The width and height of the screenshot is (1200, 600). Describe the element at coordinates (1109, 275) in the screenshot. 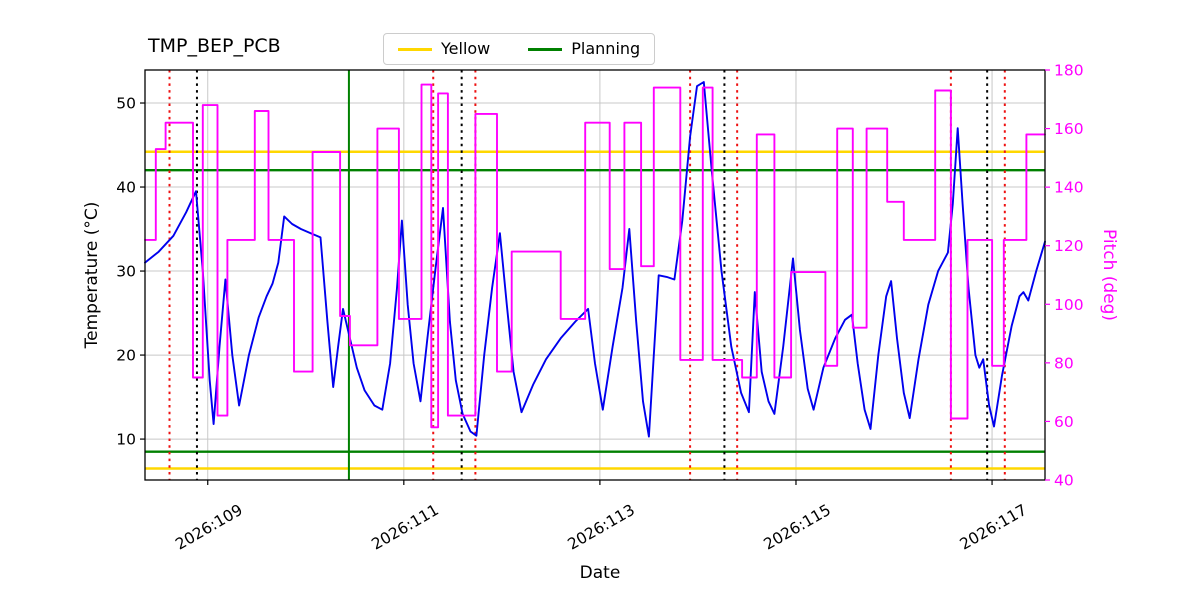

I see `y-axis-label-right: Pitch (deg)` at that location.